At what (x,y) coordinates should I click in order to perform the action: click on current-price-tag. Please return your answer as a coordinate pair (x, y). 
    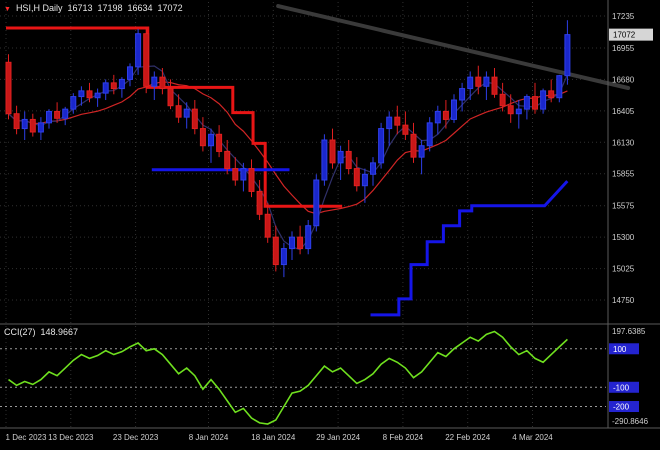
    Looking at the image, I should click on (631, 34).